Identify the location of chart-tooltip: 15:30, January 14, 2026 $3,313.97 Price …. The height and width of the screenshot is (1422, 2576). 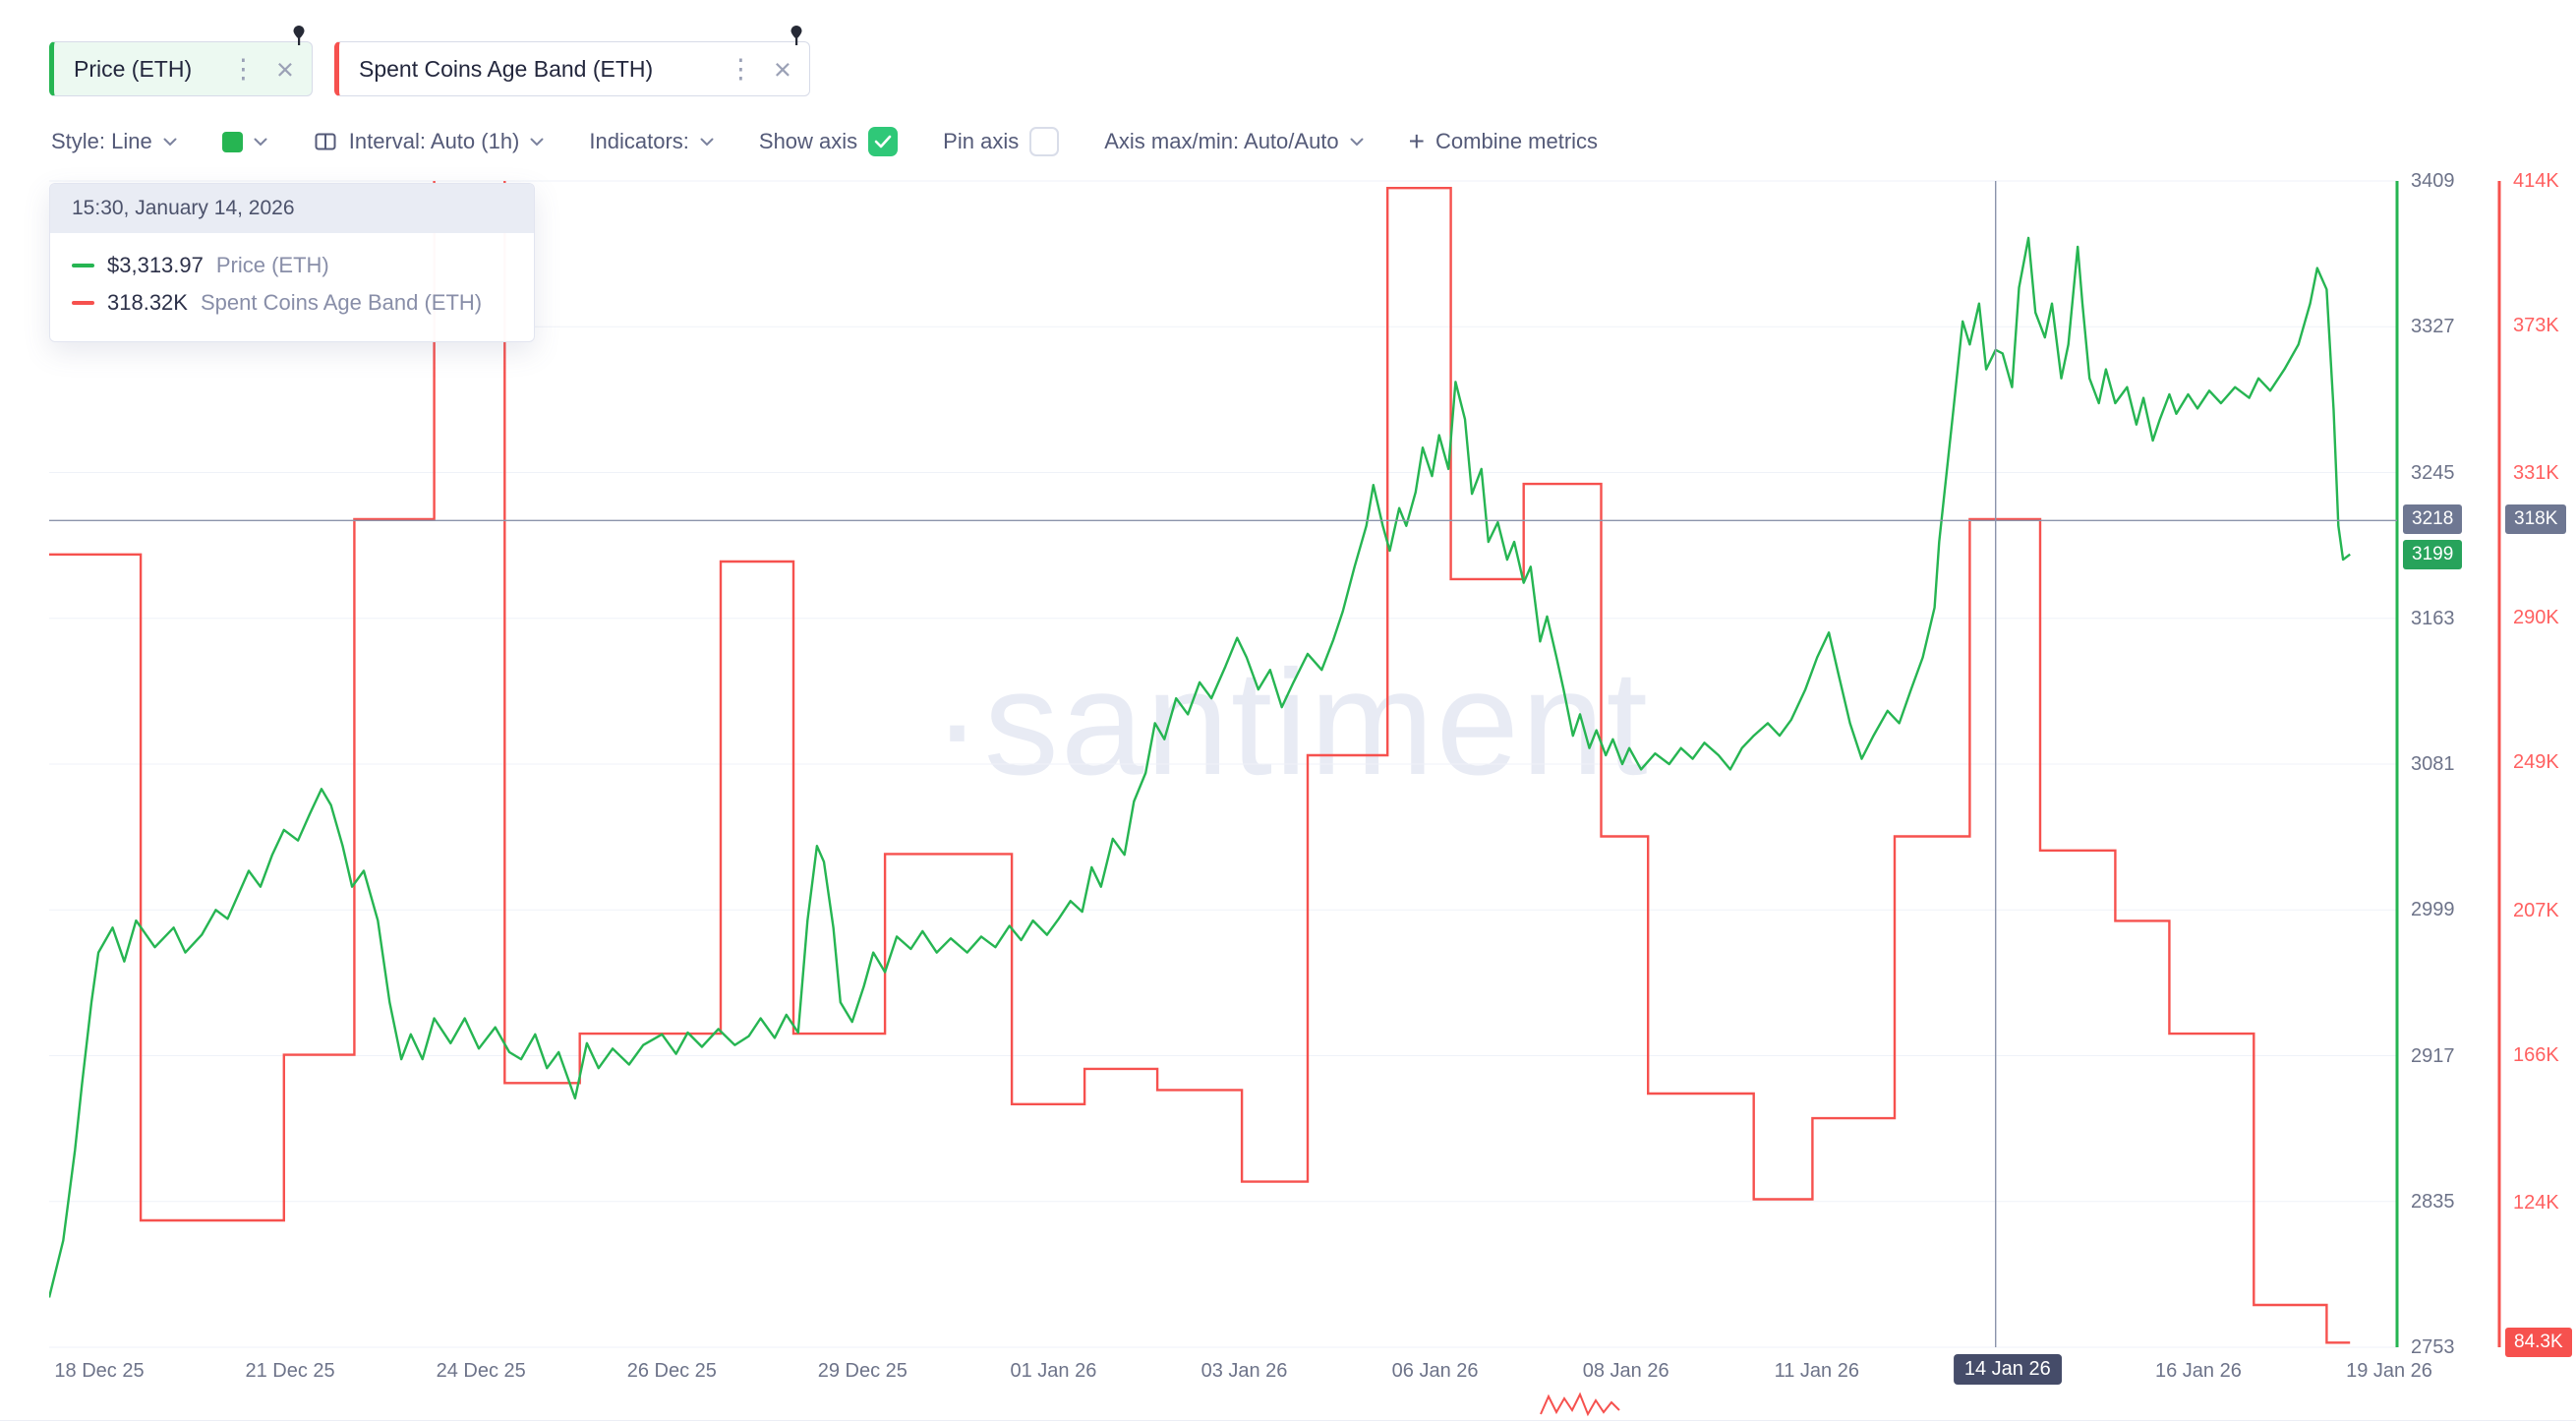
(292, 262).